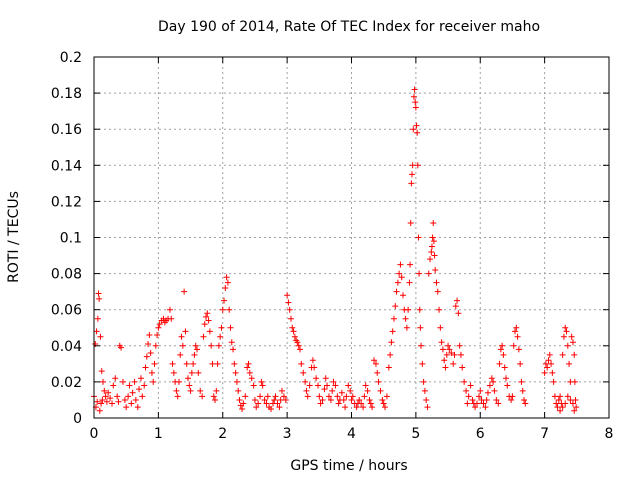 The height and width of the screenshot is (480, 640). I want to click on y-tick-label: 0.08, so click(66, 275).